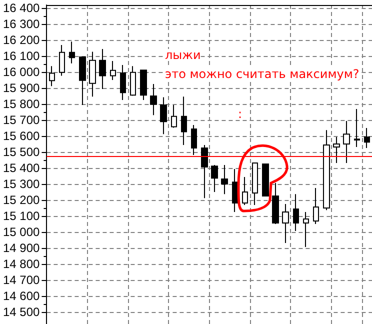 The height and width of the screenshot is (324, 372). I want to click on y-tick-label: 14 500, so click(21, 312).